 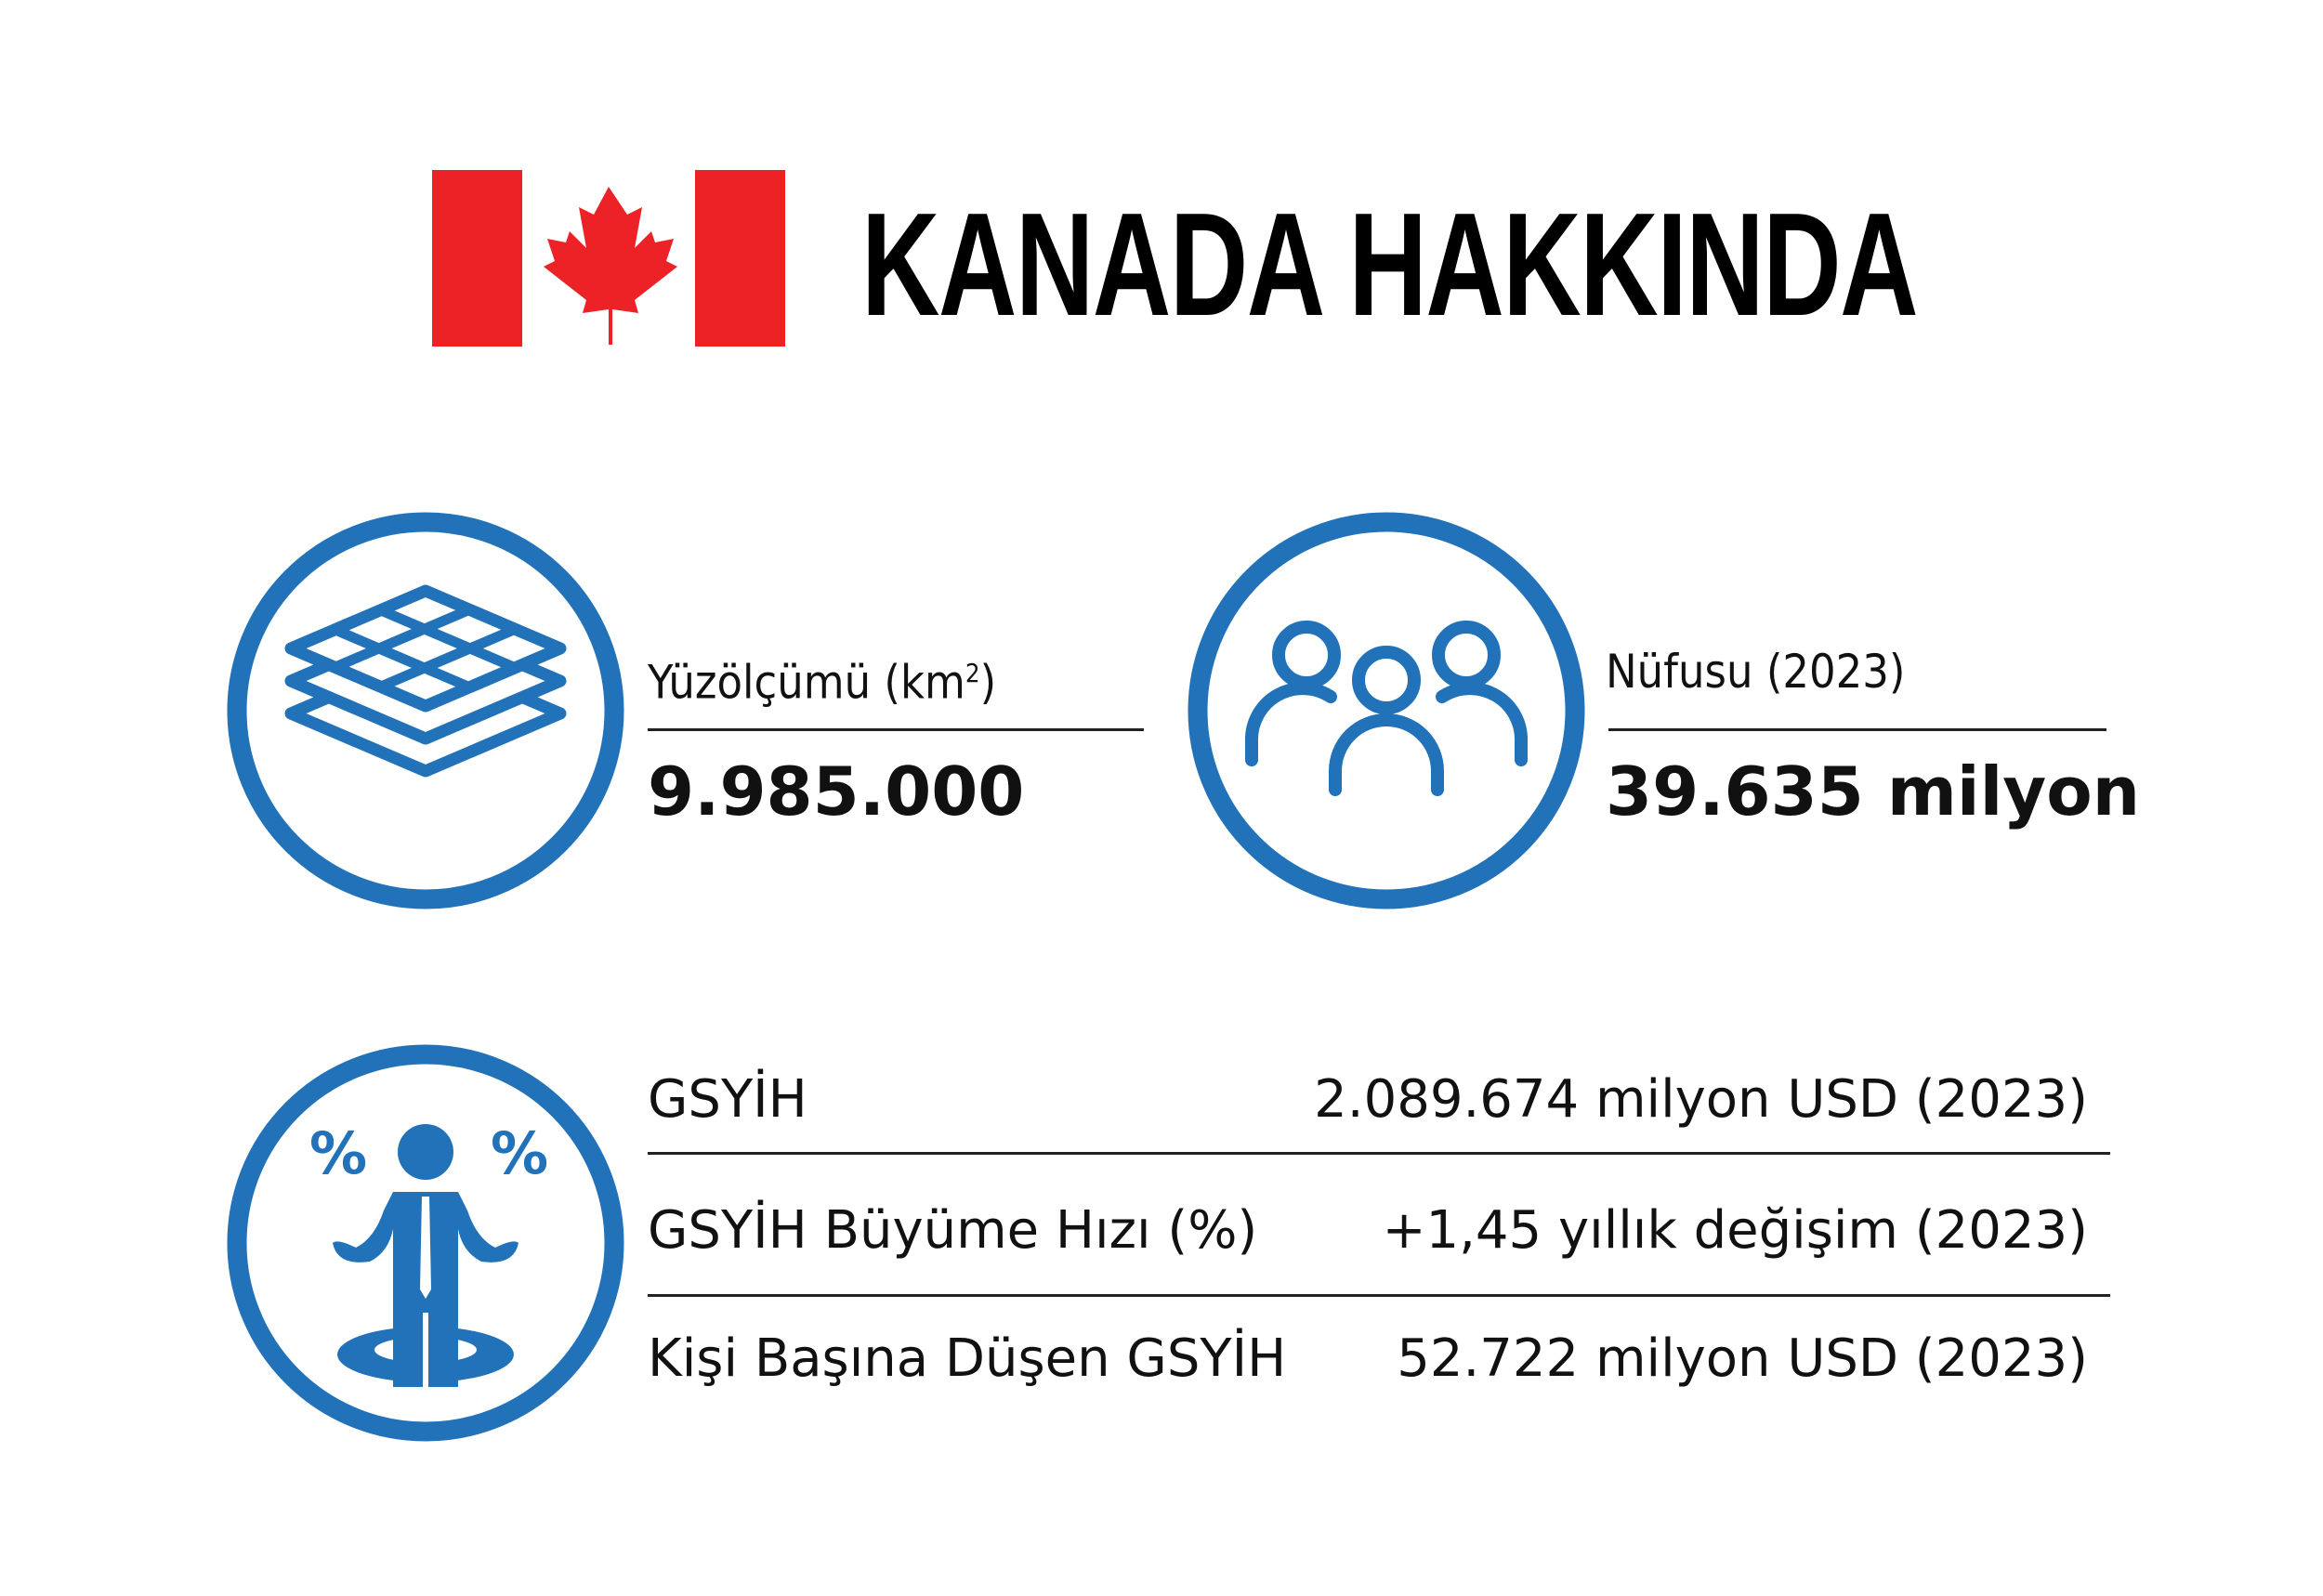 I want to click on gdp-row: GSYİH 2.089.674 milyon USD (2023), so click(x=1368, y=1099).